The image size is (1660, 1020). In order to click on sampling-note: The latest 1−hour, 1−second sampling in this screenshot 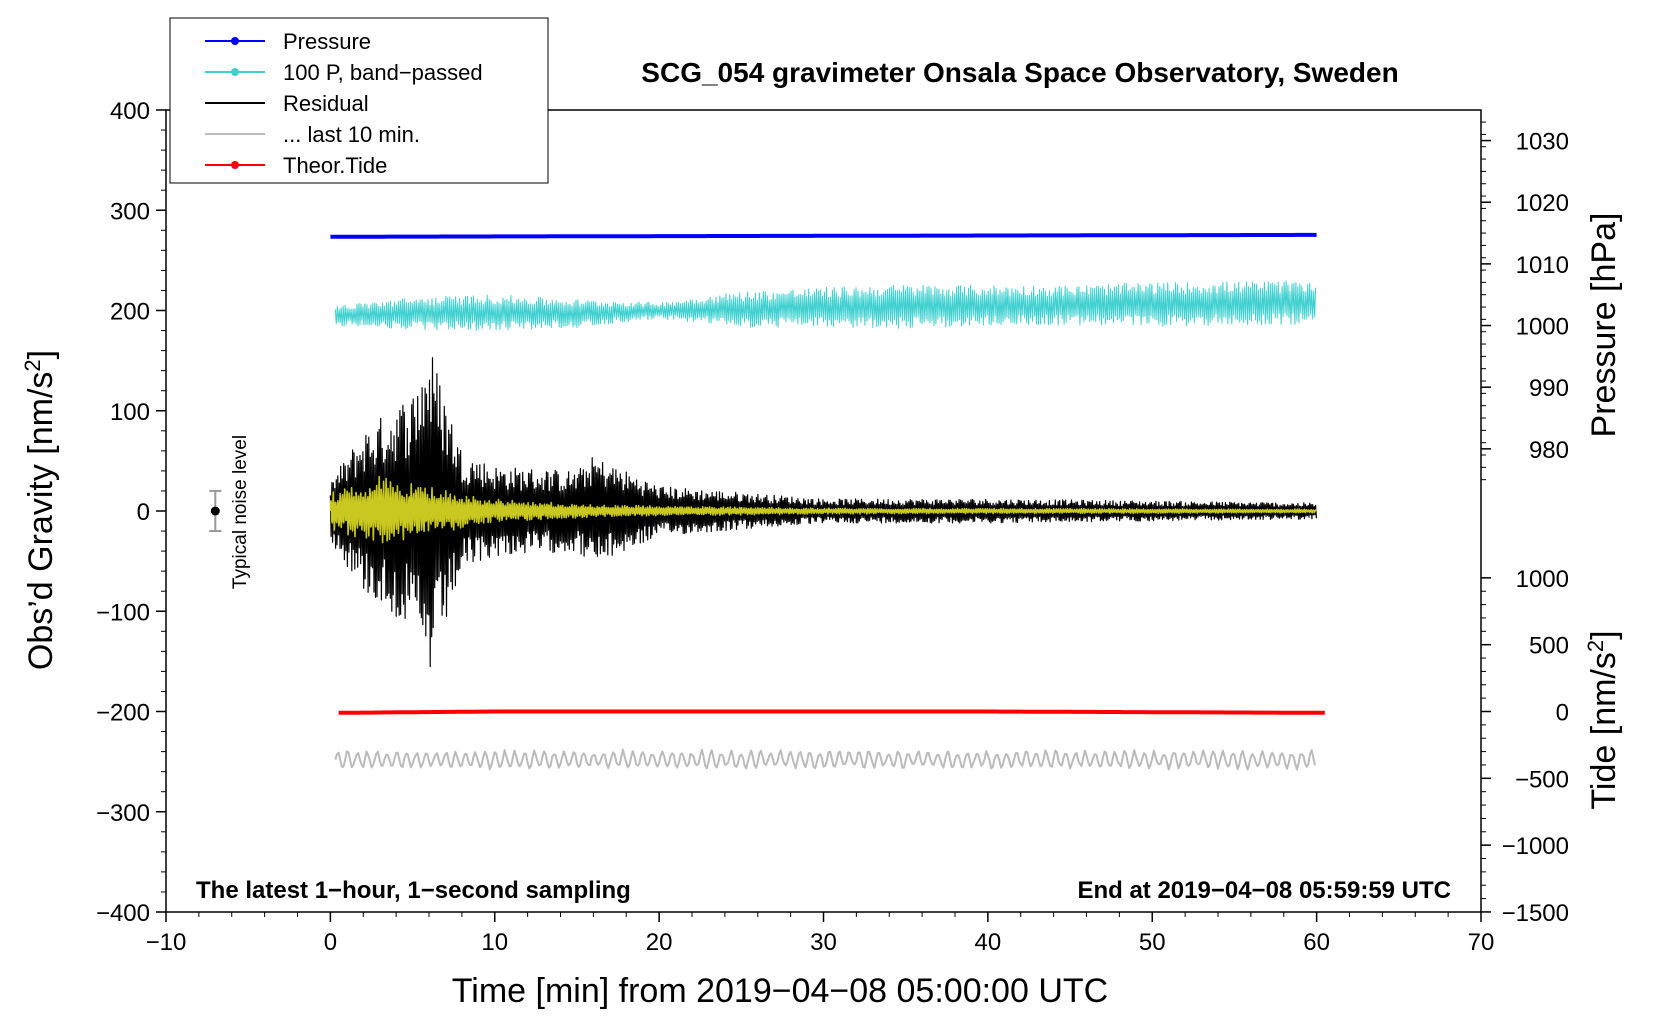, I will do `click(413, 890)`.